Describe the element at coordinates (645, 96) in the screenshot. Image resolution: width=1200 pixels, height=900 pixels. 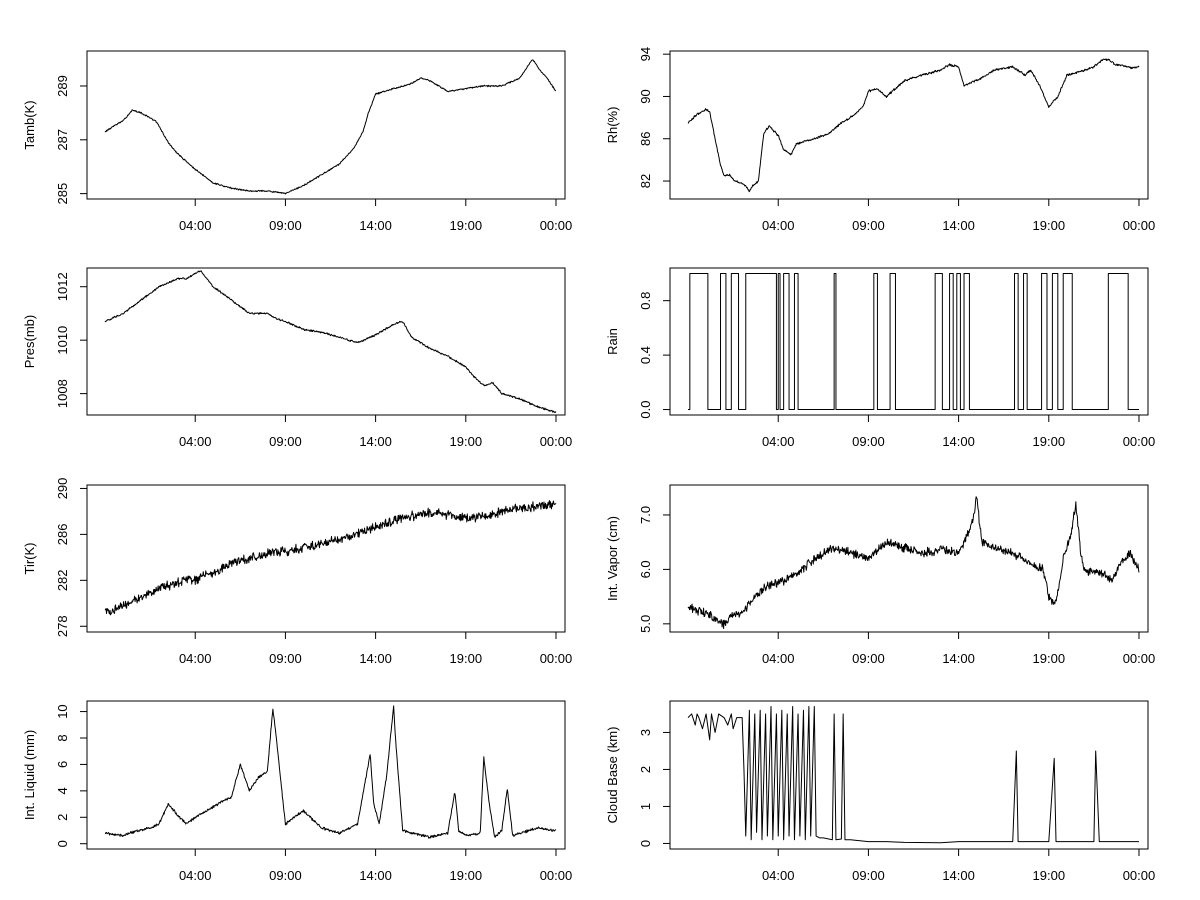
I see `y-tick-label: 90` at that location.